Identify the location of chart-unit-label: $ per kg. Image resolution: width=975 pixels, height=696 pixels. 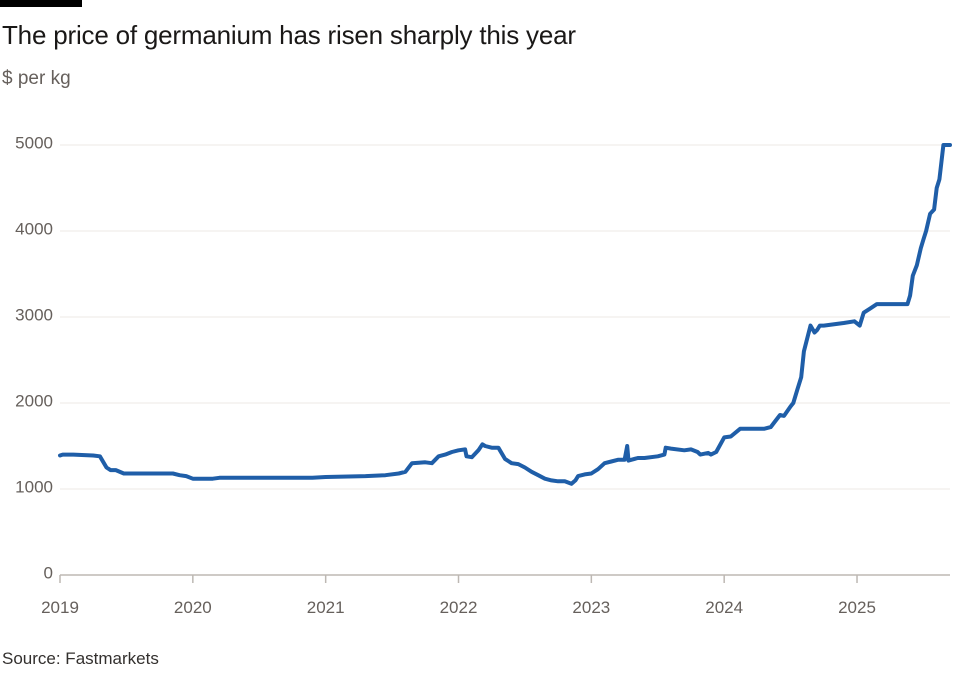
(36, 78).